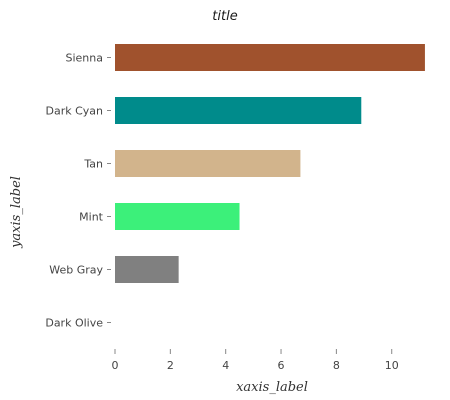 This screenshot has height=400, width=450. Describe the element at coordinates (238, 110) in the screenshot. I see `bar-dark-cyan` at that location.